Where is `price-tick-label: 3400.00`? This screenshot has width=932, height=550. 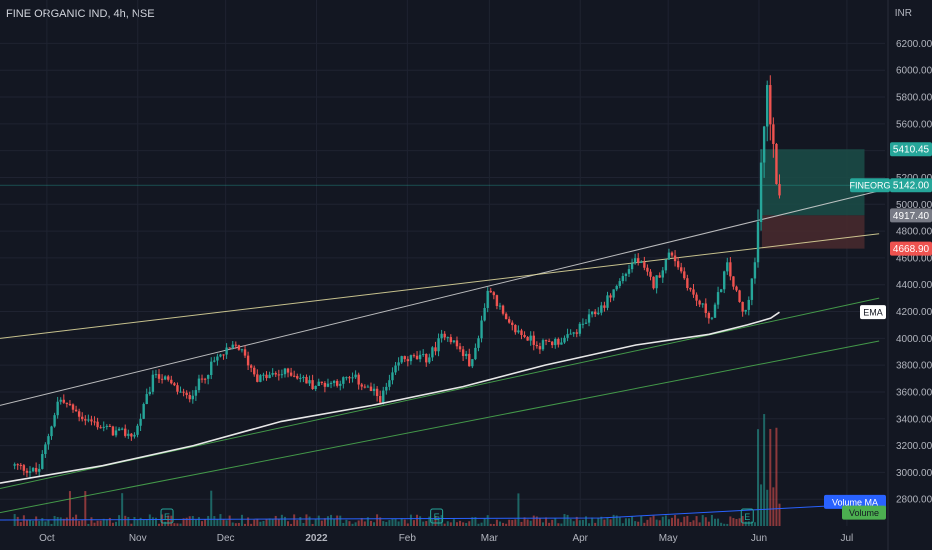
price-tick-label: 3400.00 is located at coordinates (914, 419).